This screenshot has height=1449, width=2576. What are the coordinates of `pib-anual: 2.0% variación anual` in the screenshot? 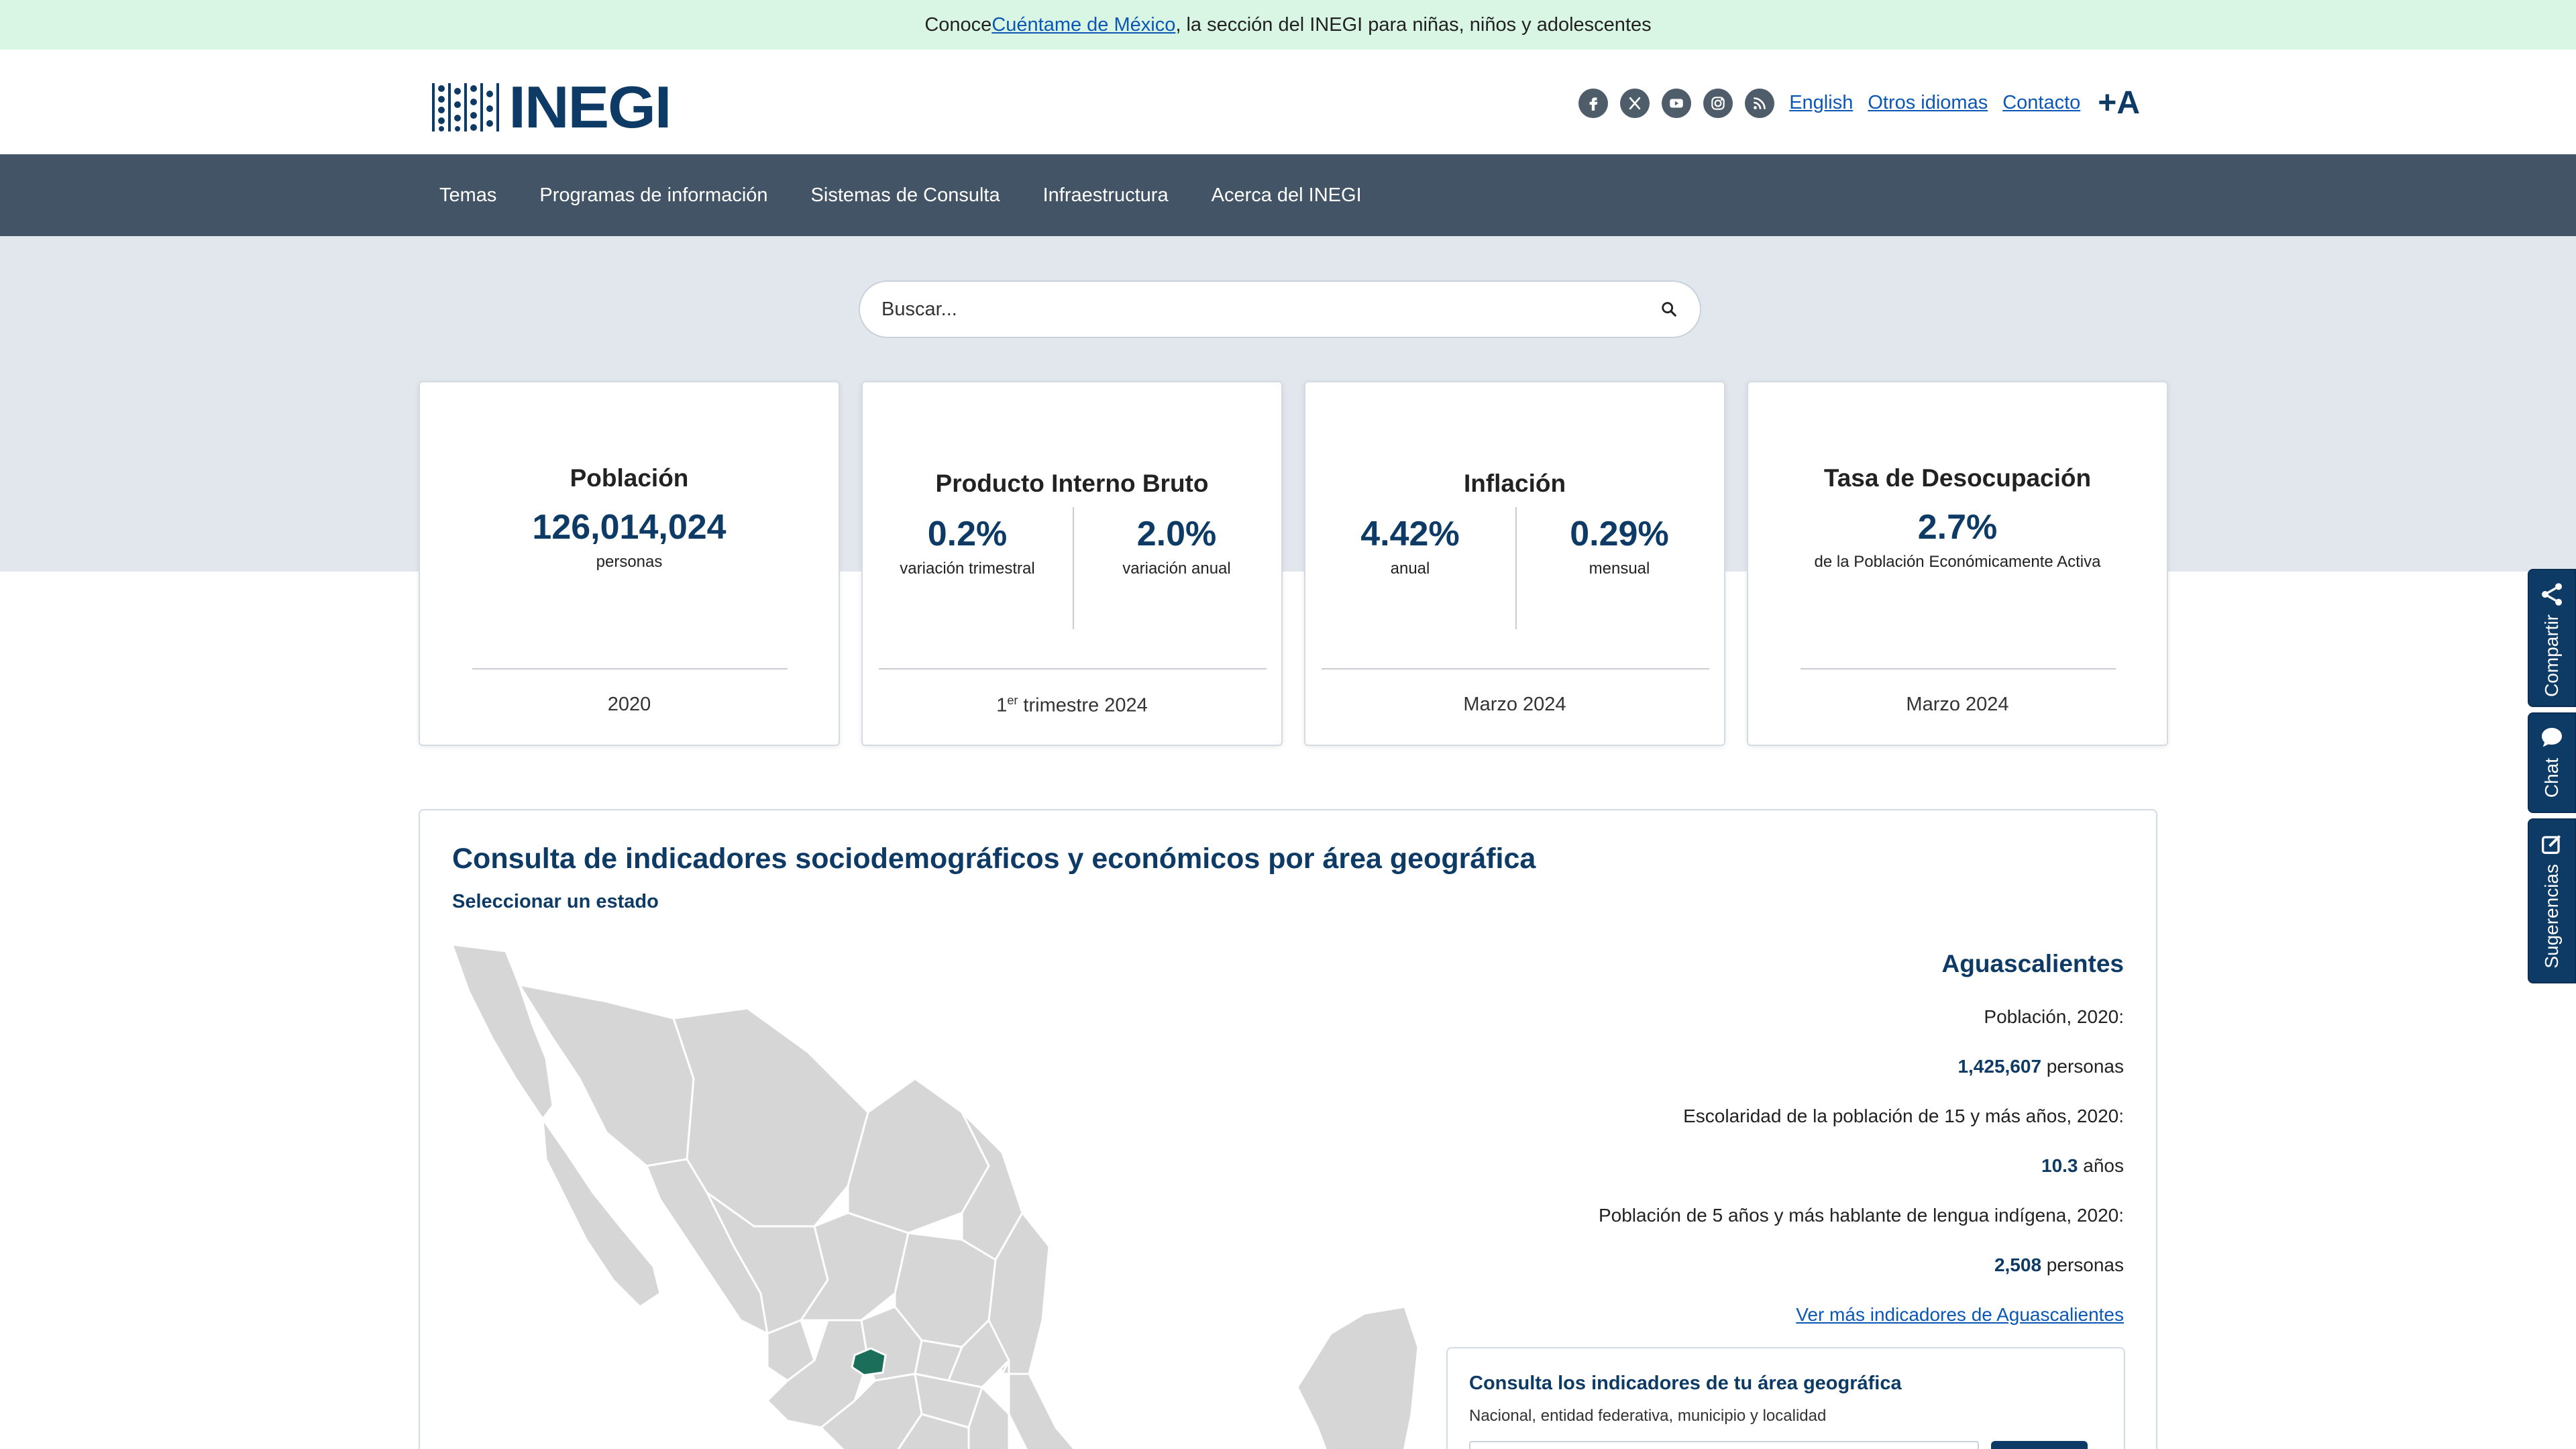 It's located at (1176, 546).